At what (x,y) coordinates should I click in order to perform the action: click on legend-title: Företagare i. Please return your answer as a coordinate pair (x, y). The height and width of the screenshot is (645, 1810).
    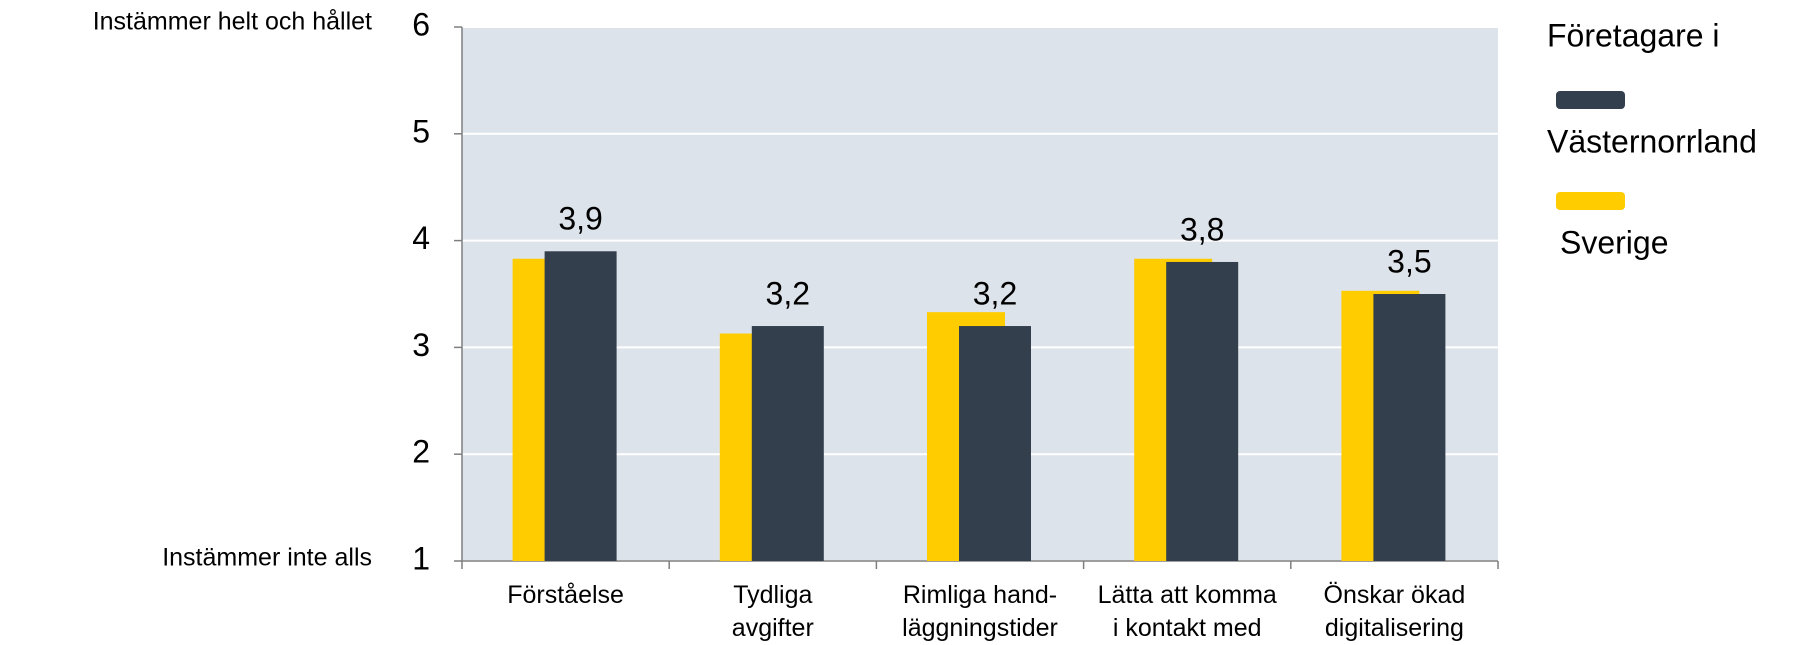
    Looking at the image, I should click on (1633, 35).